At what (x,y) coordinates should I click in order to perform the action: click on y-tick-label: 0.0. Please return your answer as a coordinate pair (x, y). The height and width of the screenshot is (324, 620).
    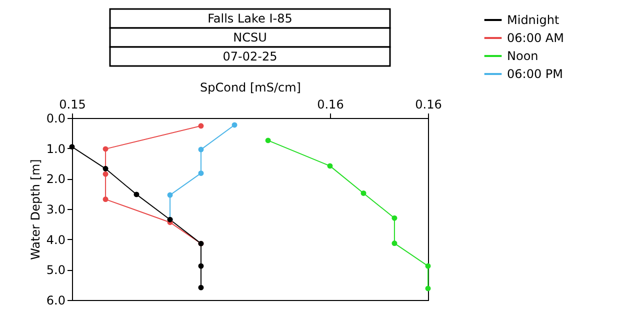
    Looking at the image, I should click on (56, 119).